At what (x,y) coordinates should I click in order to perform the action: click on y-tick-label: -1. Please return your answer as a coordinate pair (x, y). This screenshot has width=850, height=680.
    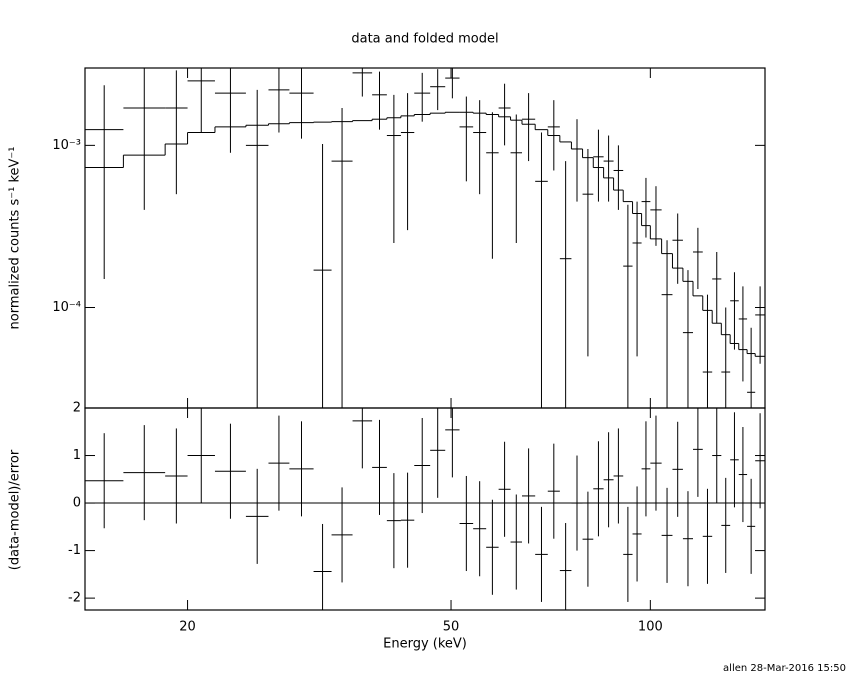
    Looking at the image, I should click on (74, 550).